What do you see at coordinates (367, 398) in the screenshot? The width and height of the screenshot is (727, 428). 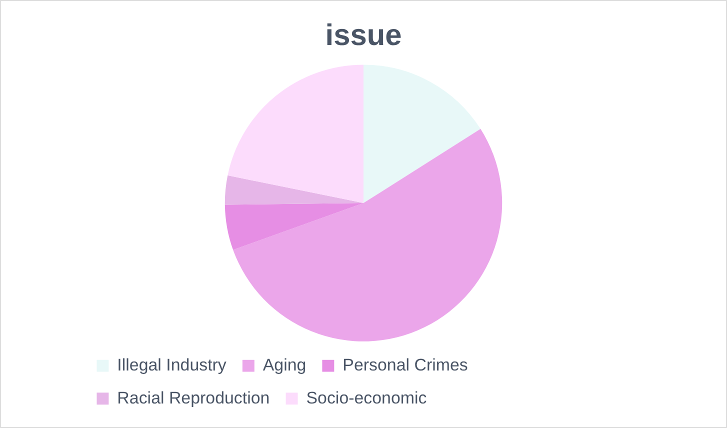 I see `legend-label: Socio-economic` at bounding box center [367, 398].